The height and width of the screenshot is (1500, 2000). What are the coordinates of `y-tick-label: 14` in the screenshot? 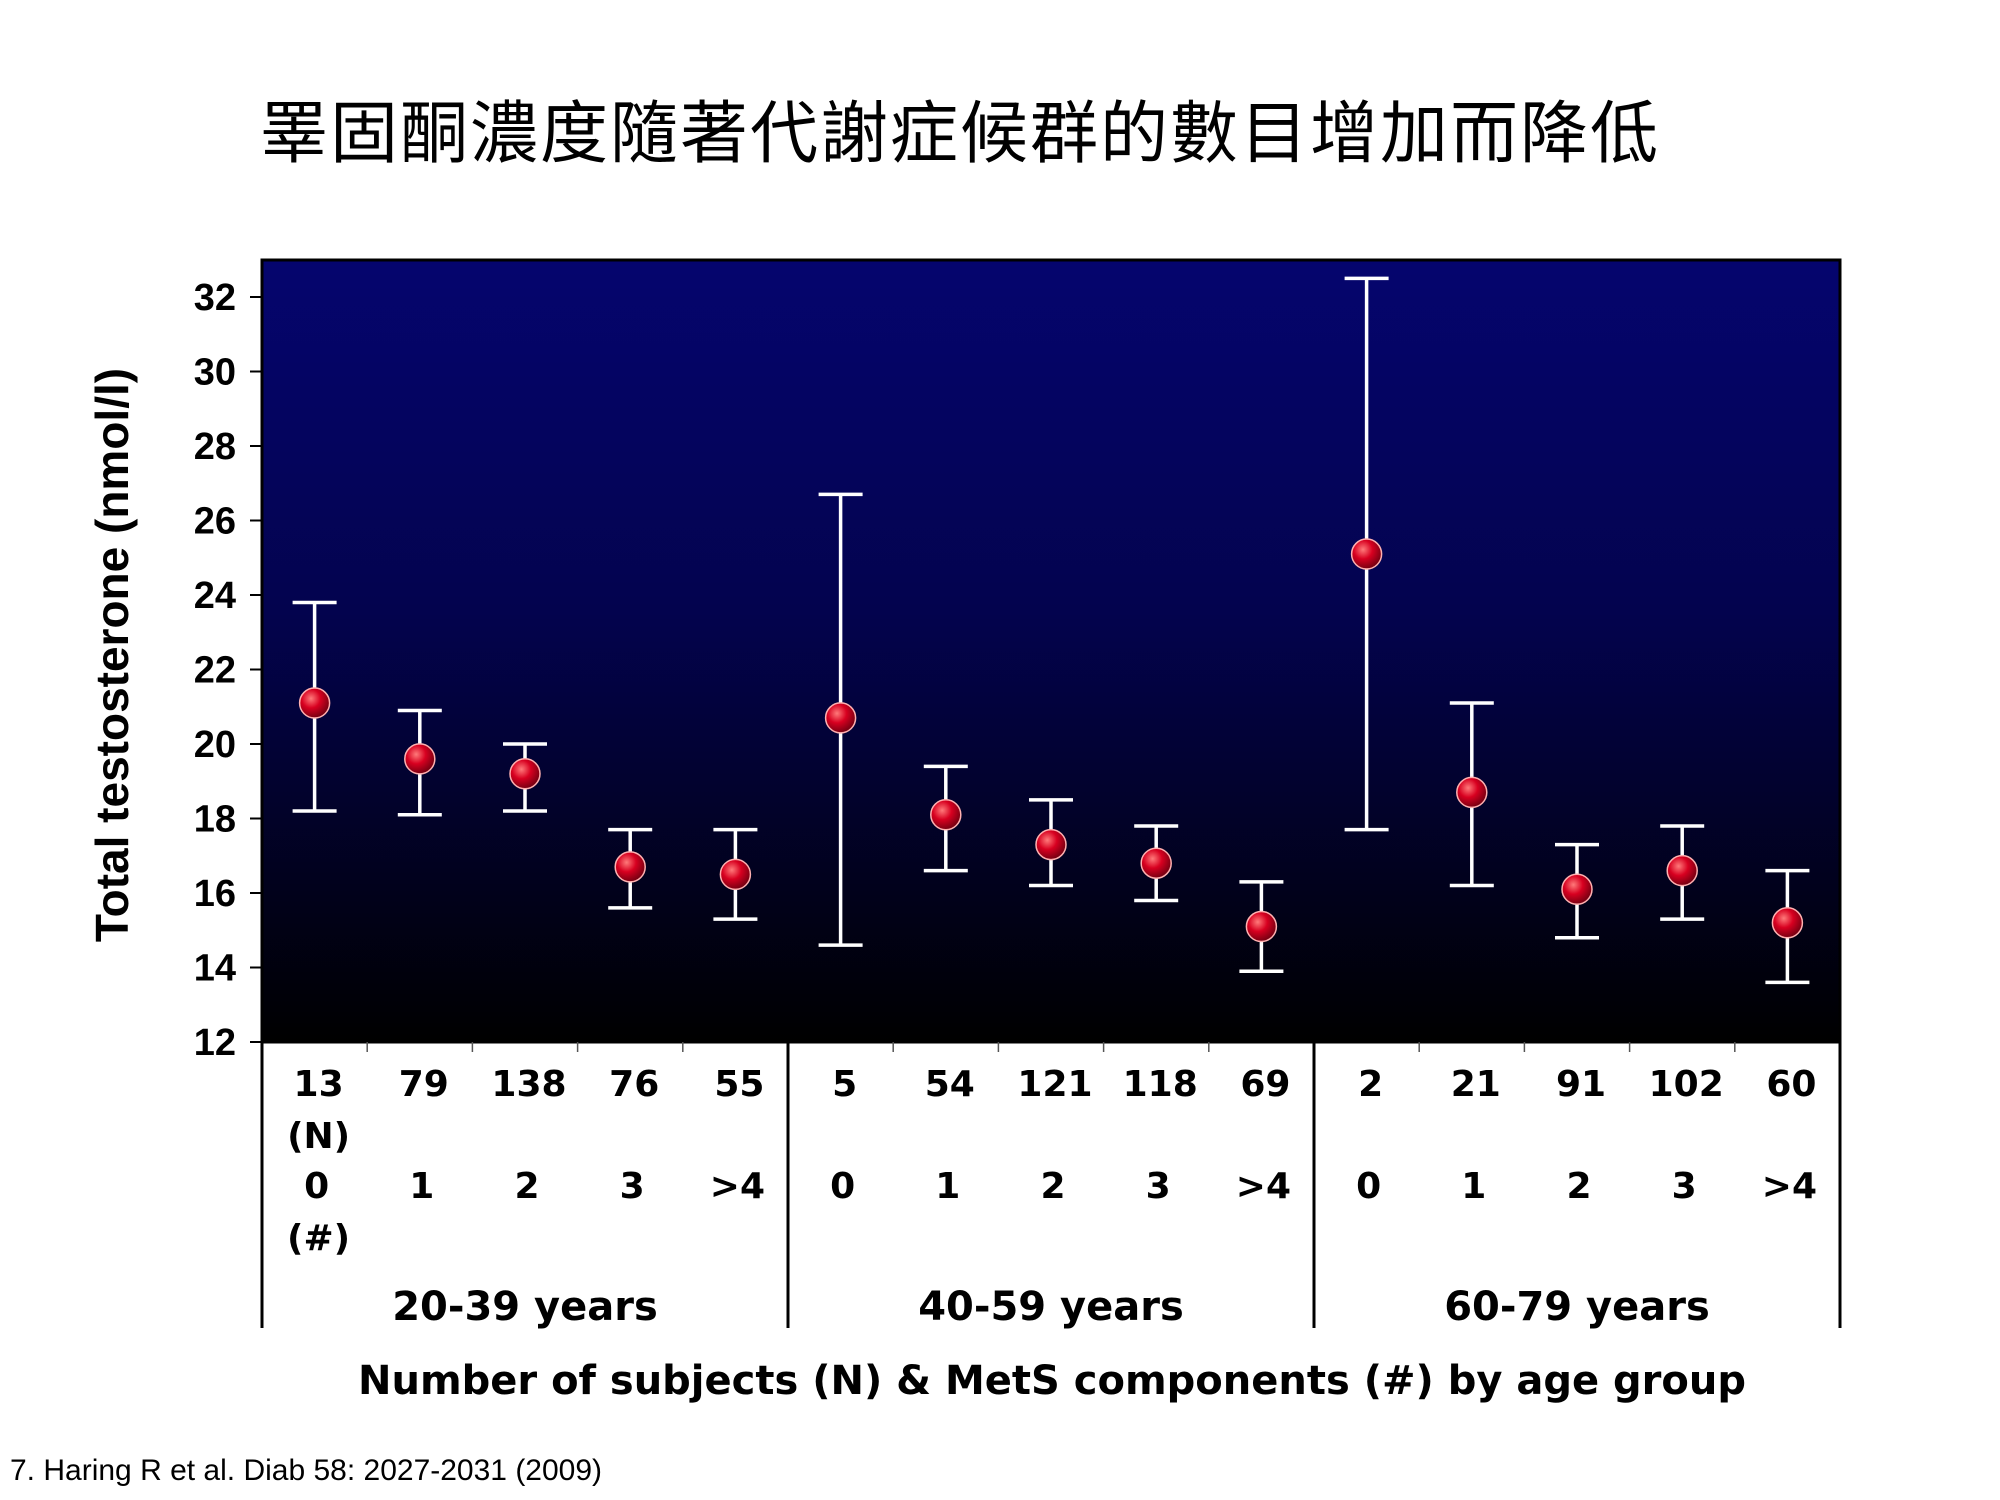 It's located at (215, 969).